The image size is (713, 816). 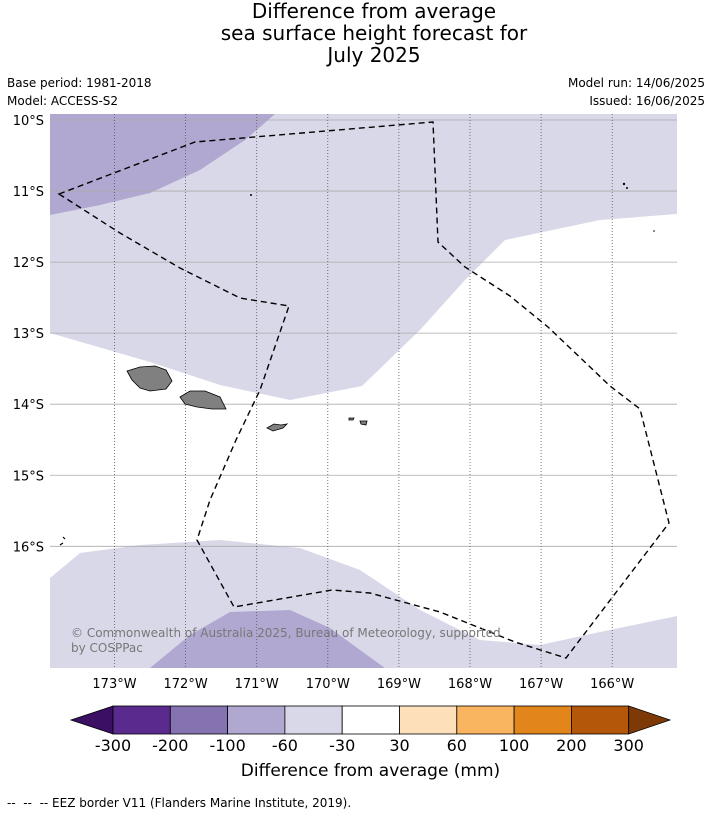 I want to click on lat-label: 10°S, so click(x=28, y=121).